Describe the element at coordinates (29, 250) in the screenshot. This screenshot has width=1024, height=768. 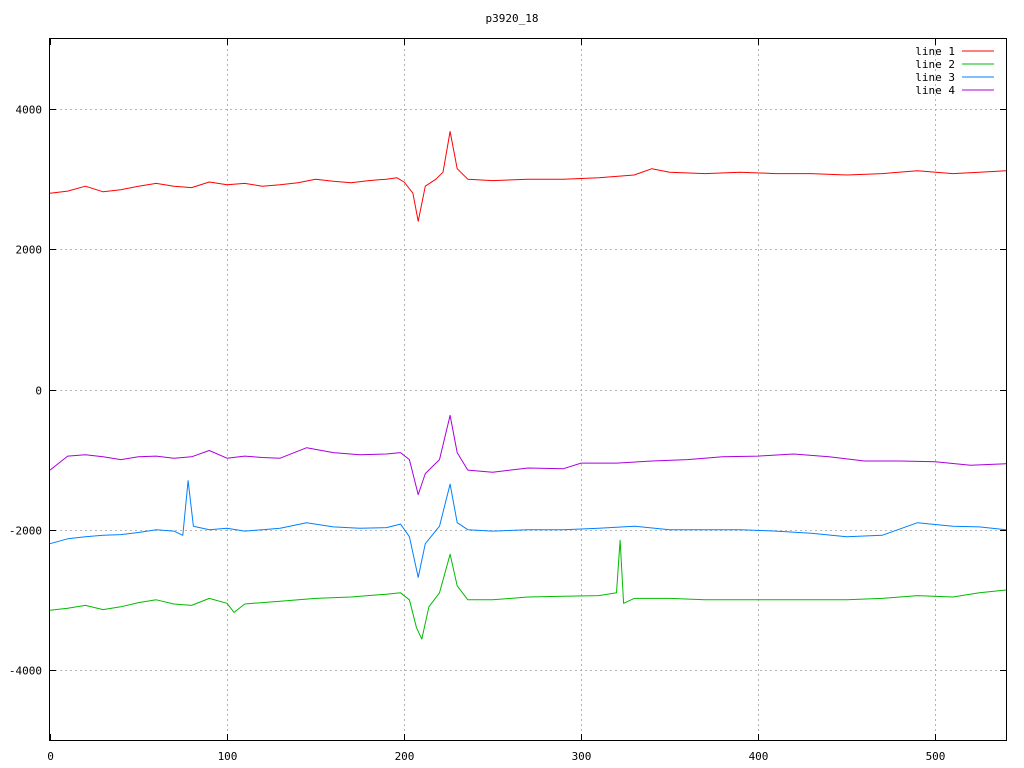
I see `y-tick-label: 2000` at that location.